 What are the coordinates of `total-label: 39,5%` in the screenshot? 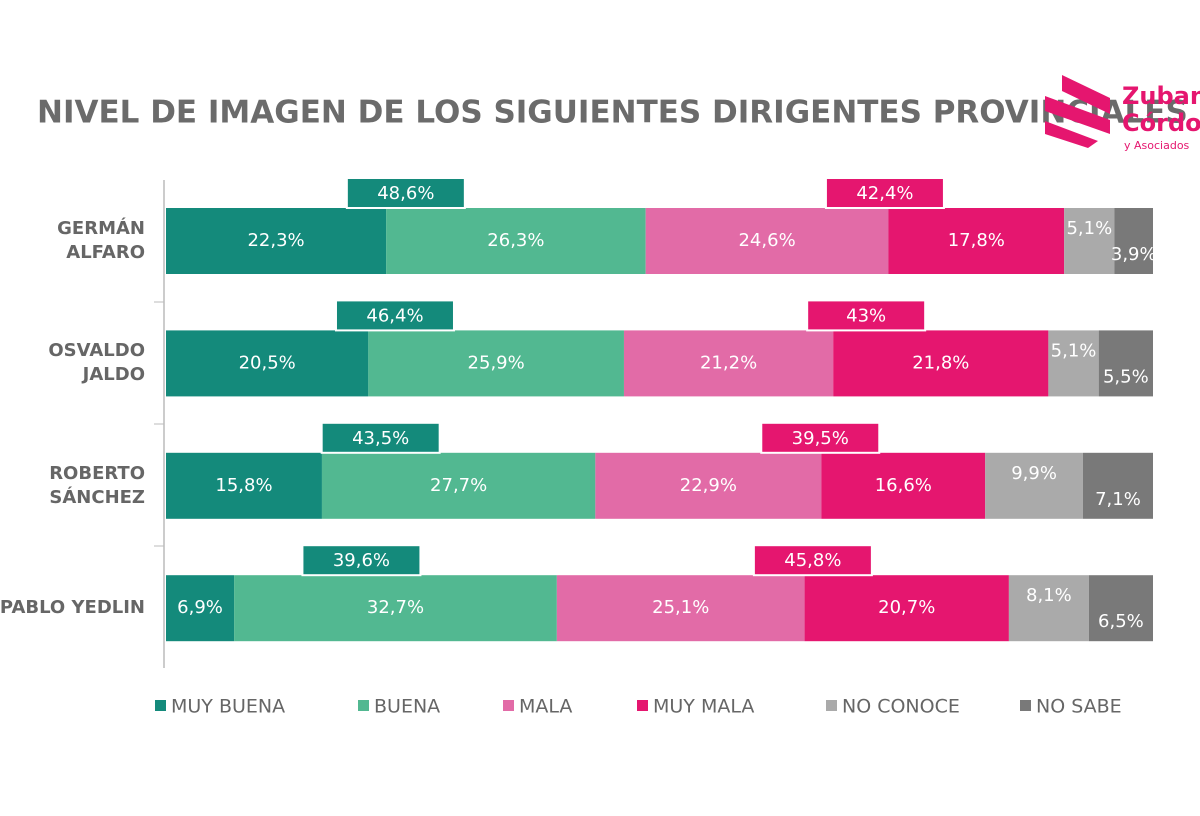 It's located at (820, 438).